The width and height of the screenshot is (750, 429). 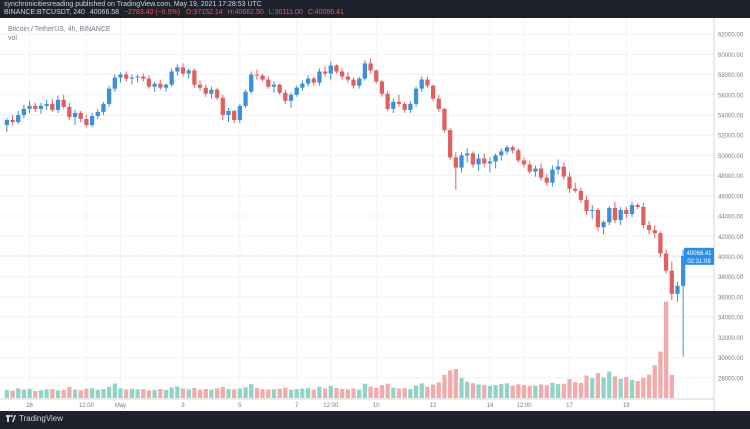 I want to click on last-price-badge: 40066.41 02:31:08, so click(x=699, y=256).